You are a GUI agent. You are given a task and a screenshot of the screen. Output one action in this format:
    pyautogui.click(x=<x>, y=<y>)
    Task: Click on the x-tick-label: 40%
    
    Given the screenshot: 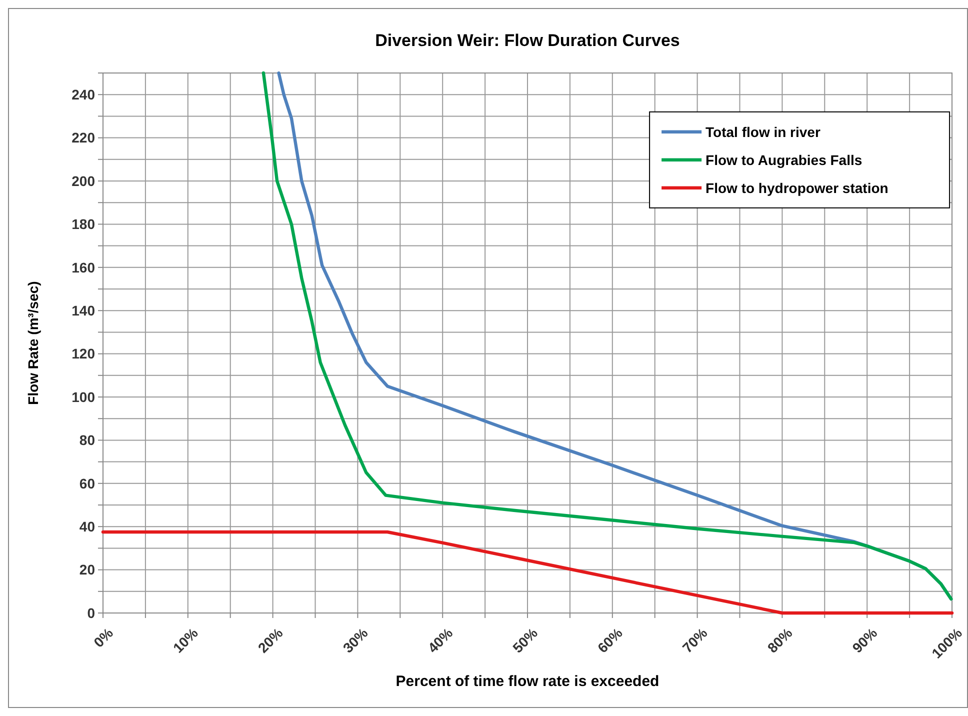 What is the action you would take?
    pyautogui.click(x=440, y=640)
    